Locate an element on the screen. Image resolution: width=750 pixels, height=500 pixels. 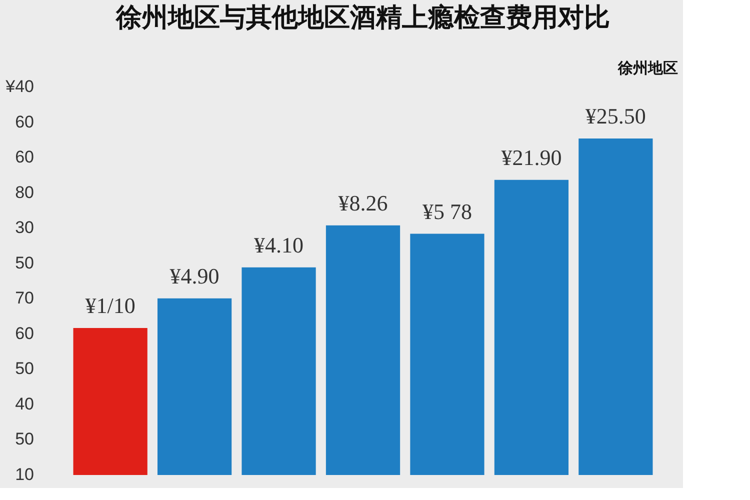
annotation: ¥21.90 is located at coordinates (531, 157).